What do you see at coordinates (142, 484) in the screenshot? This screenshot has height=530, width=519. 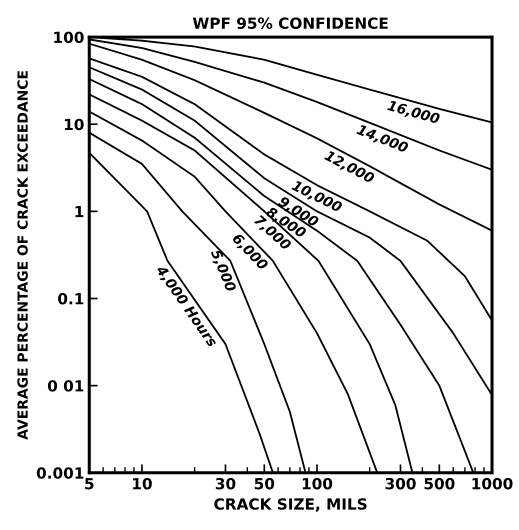 I see `x-tick-label: 10` at bounding box center [142, 484].